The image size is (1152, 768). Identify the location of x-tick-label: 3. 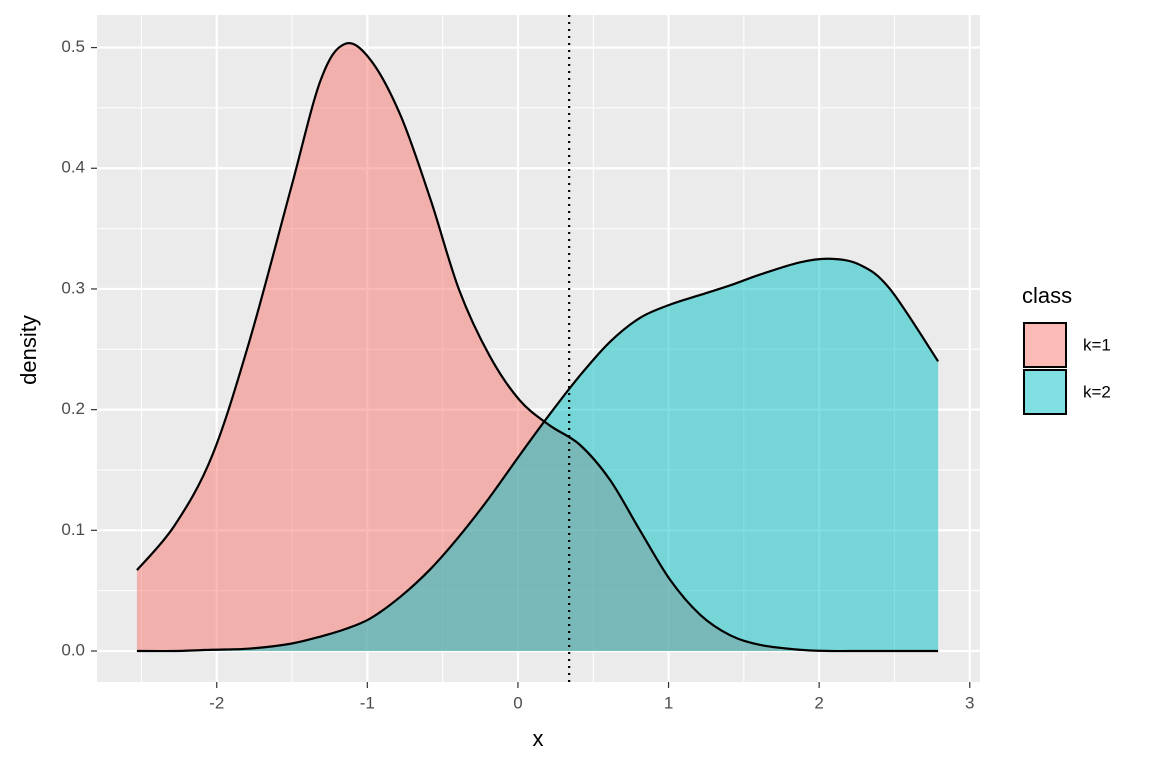
(969, 702).